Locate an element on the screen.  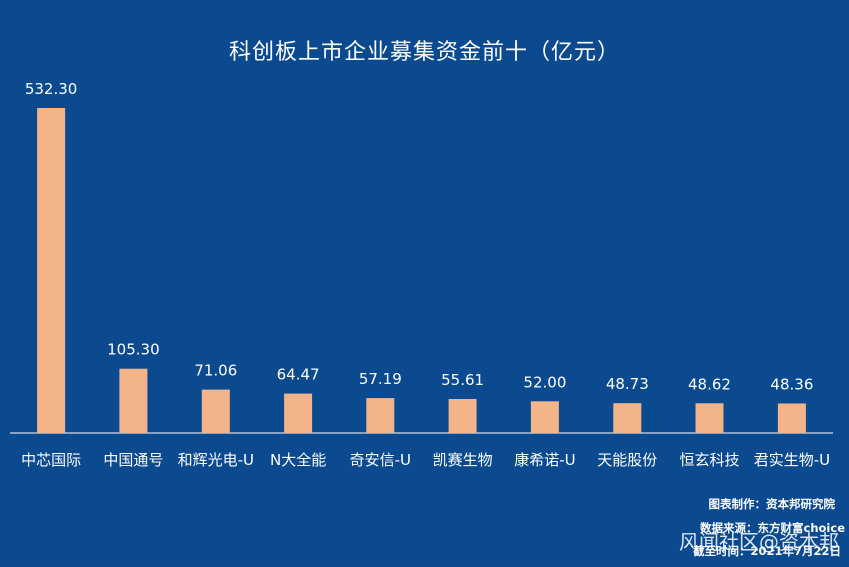
category-label-6: 康希诺-U is located at coordinates (544, 460).